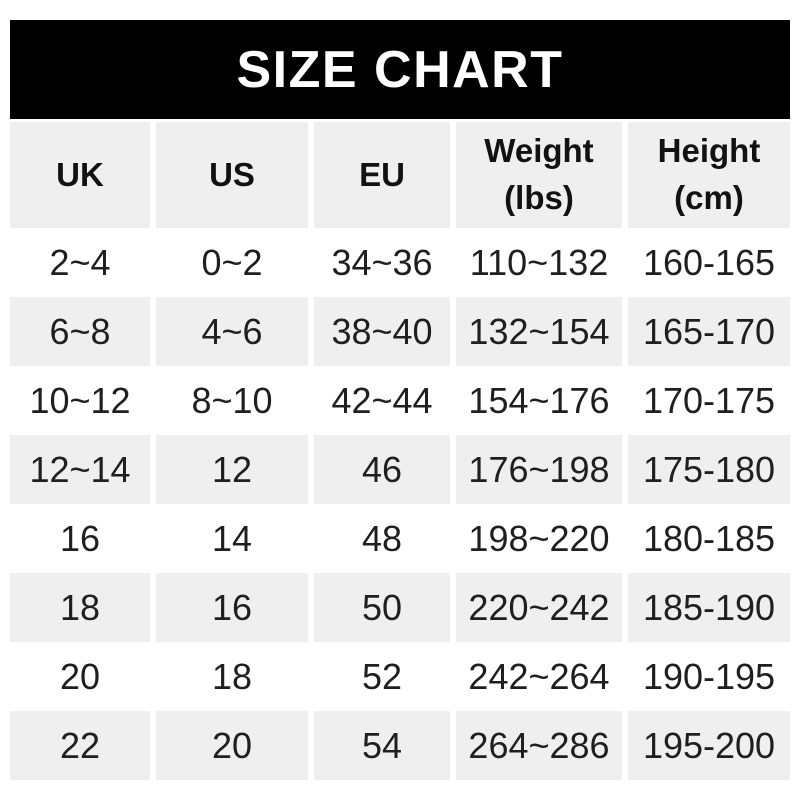 The height and width of the screenshot is (800, 800). I want to click on table-cell: 160-165, so click(709, 262).